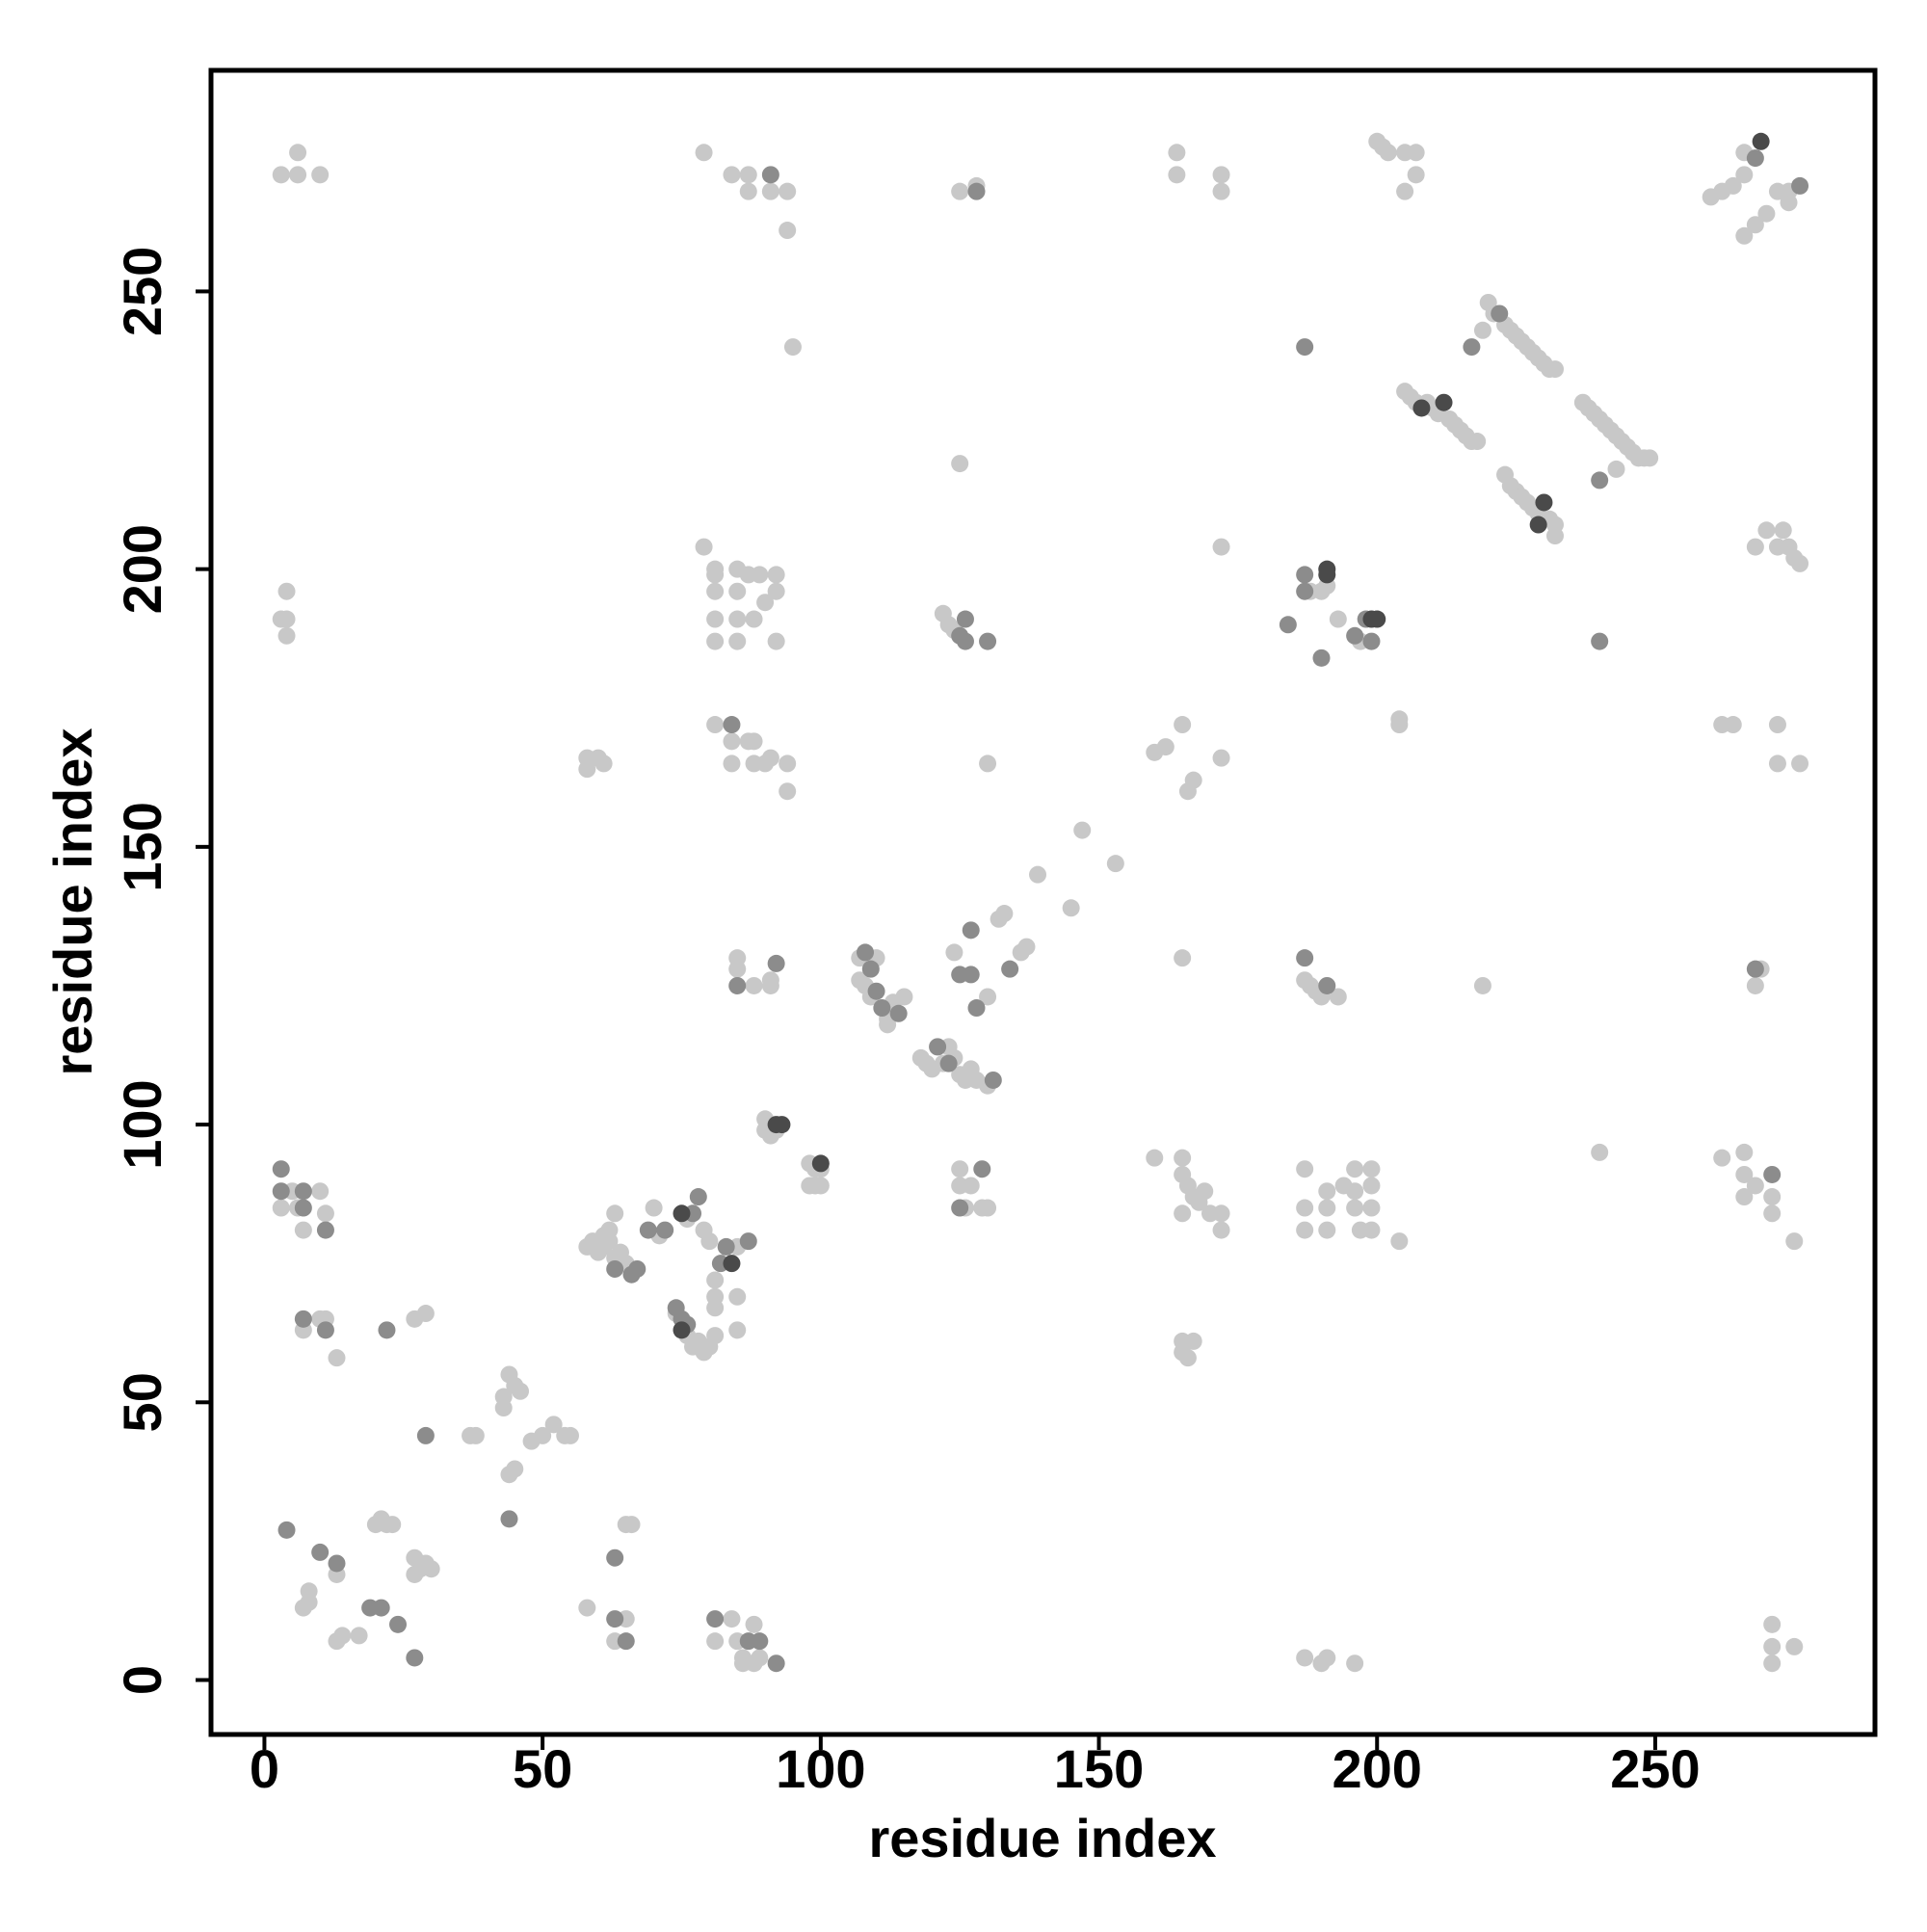  What do you see at coordinates (142, 1124) in the screenshot?
I see `y-tick-label: 100` at bounding box center [142, 1124].